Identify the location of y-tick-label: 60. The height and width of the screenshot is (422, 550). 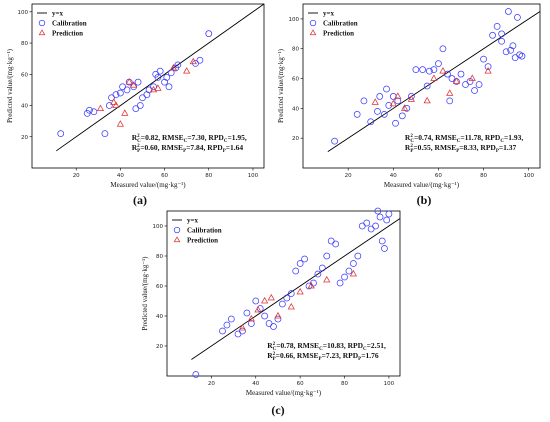
(159, 287).